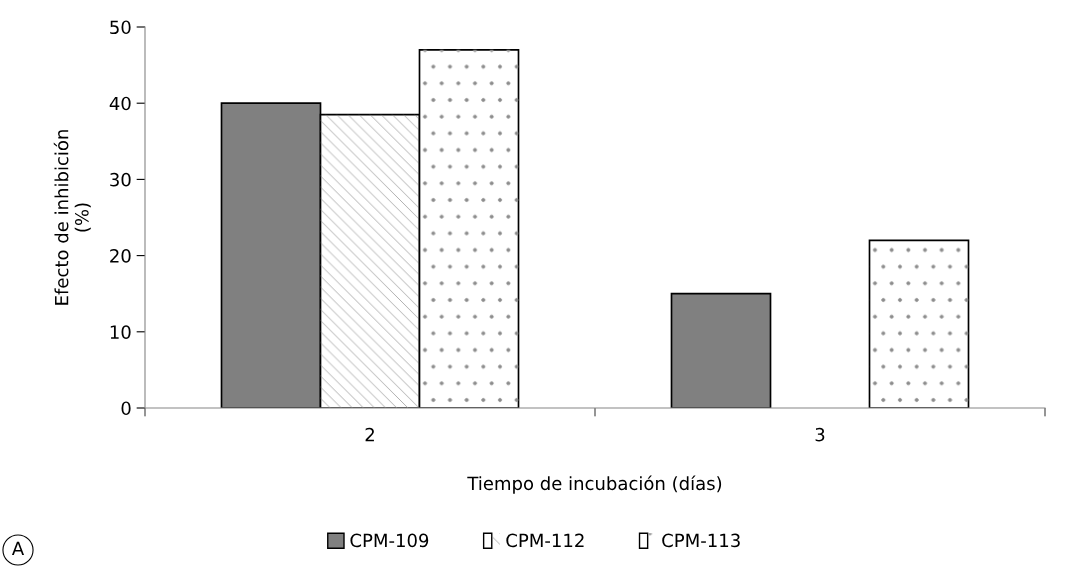  Describe the element at coordinates (701, 540) in the screenshot. I see `legend-label: CPM-113` at that location.